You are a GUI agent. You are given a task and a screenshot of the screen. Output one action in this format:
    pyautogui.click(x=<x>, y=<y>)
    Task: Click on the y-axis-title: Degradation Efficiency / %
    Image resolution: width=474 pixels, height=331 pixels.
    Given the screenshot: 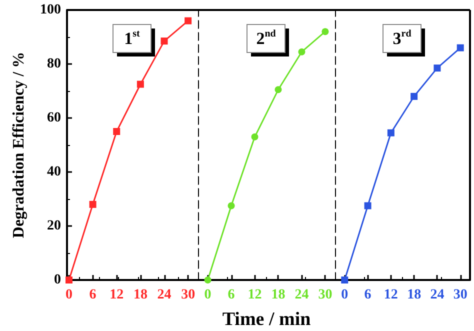 What is the action you would take?
    pyautogui.click(x=19, y=145)
    